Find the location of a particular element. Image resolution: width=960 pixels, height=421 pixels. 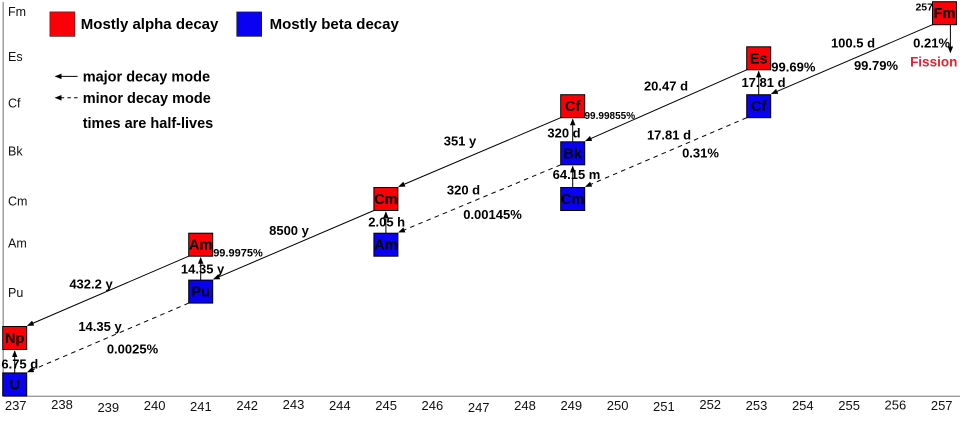

svg-text: 64.15 m is located at coordinates (577, 174).